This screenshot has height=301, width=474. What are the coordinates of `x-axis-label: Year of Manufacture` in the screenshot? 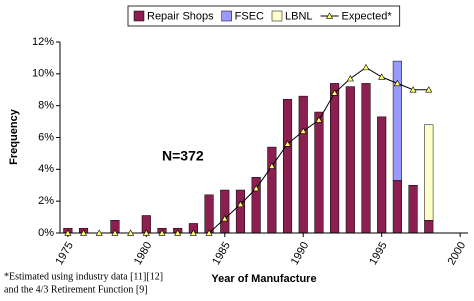 It's located at (263, 279).